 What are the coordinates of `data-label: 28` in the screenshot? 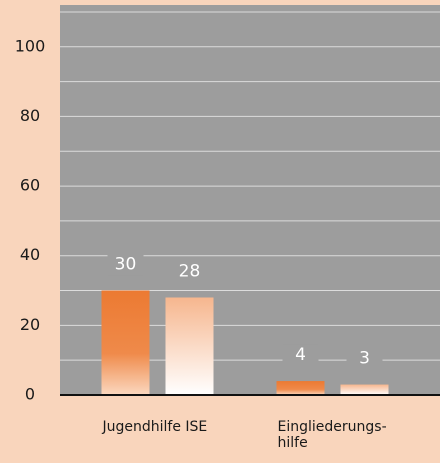 It's located at (190, 272).